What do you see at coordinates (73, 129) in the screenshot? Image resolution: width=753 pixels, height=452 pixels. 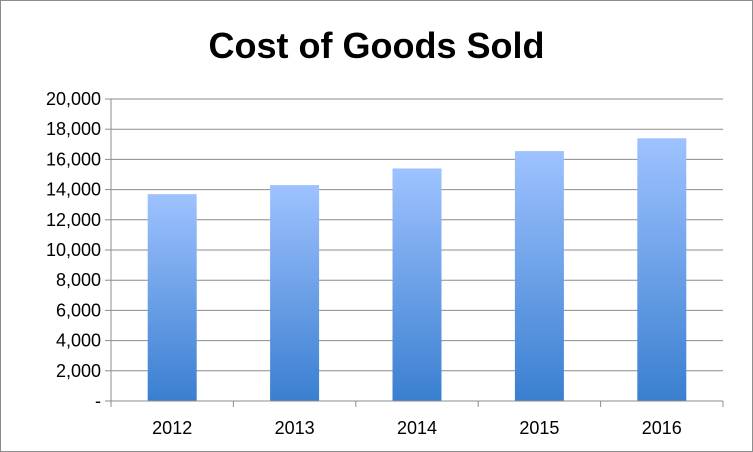 I see `y-tick-label: 18,000` at bounding box center [73, 129].